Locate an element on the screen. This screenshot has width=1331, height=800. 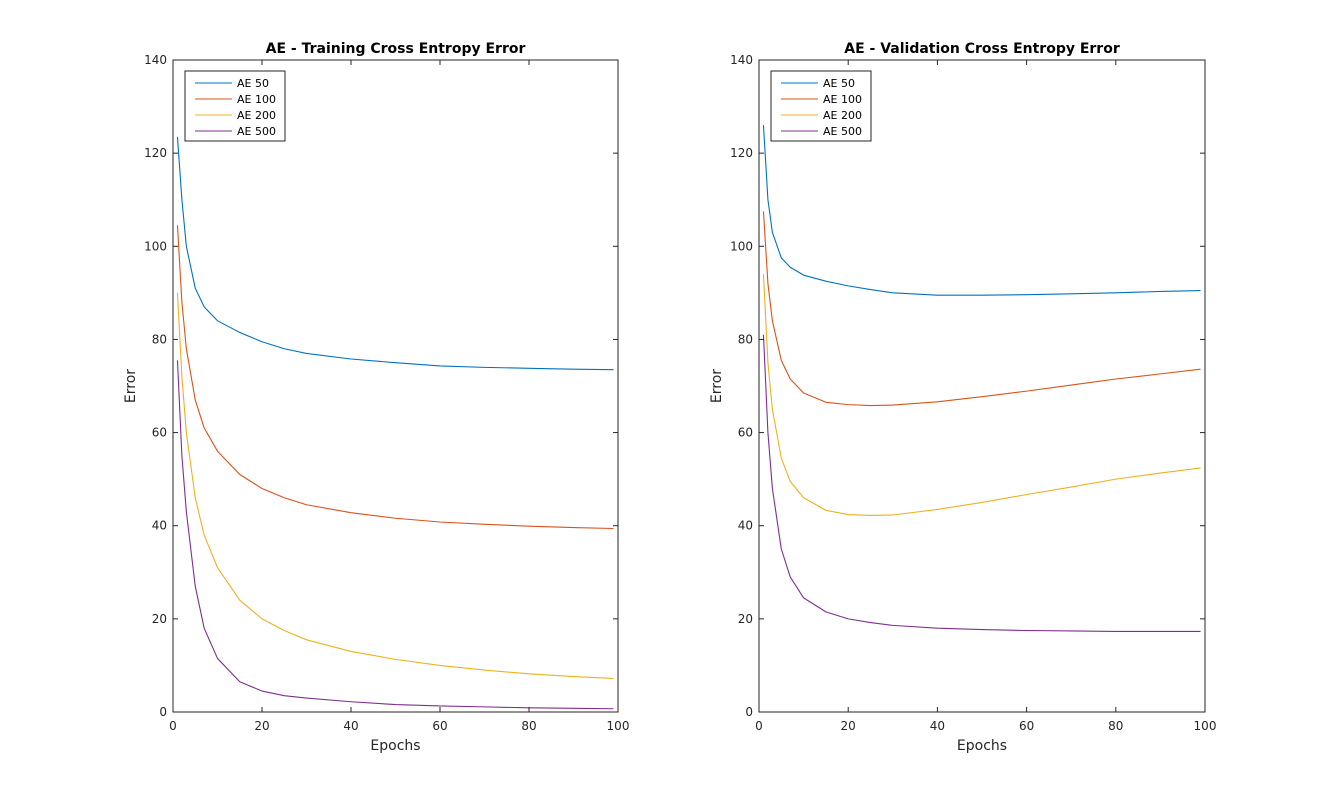
chart-2-xtick-label: 100 is located at coordinates (1205, 726).